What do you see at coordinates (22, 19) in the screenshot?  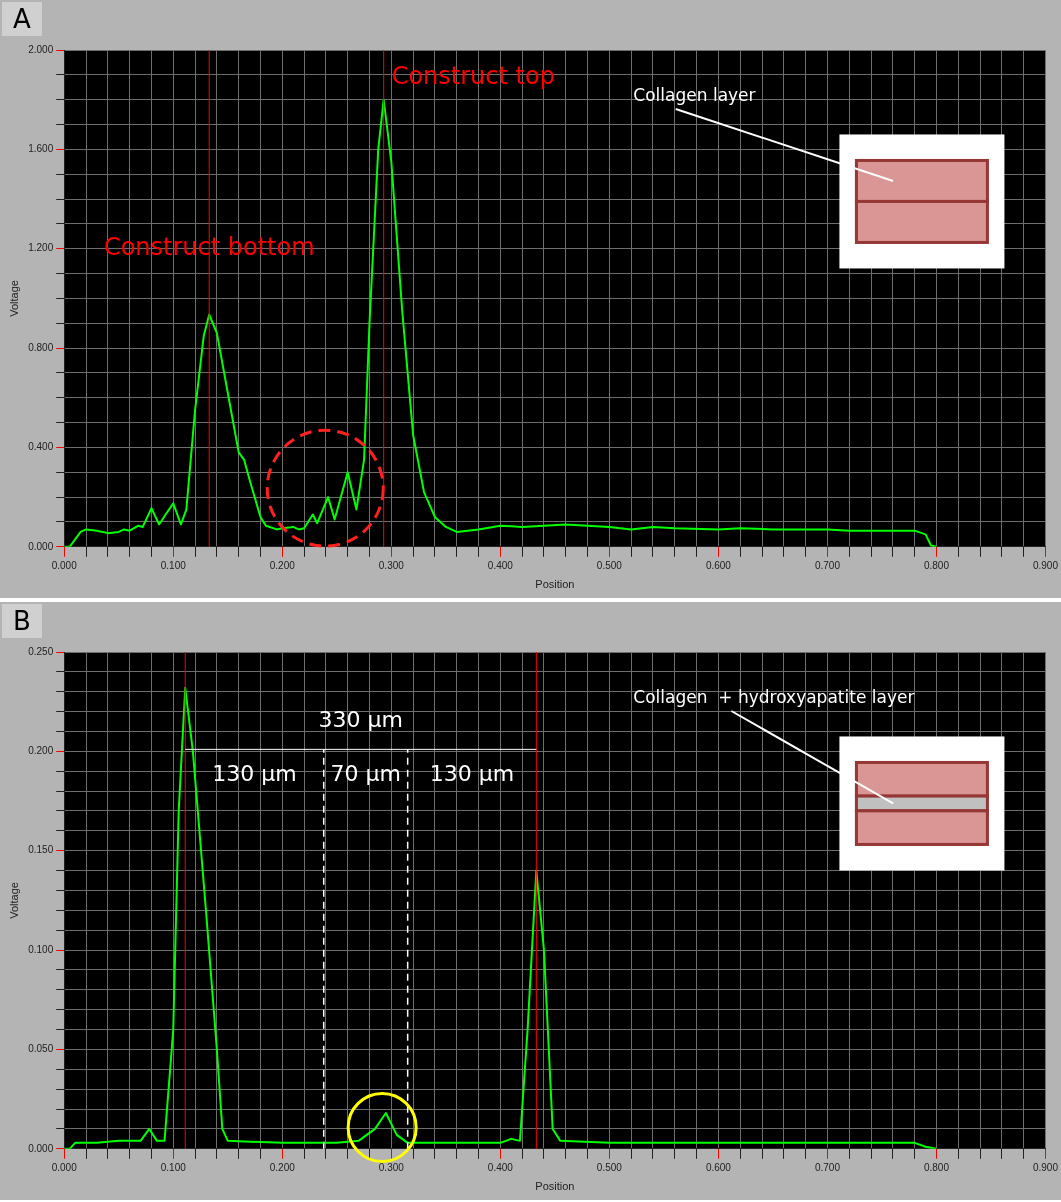 I see `chart-title: A` at bounding box center [22, 19].